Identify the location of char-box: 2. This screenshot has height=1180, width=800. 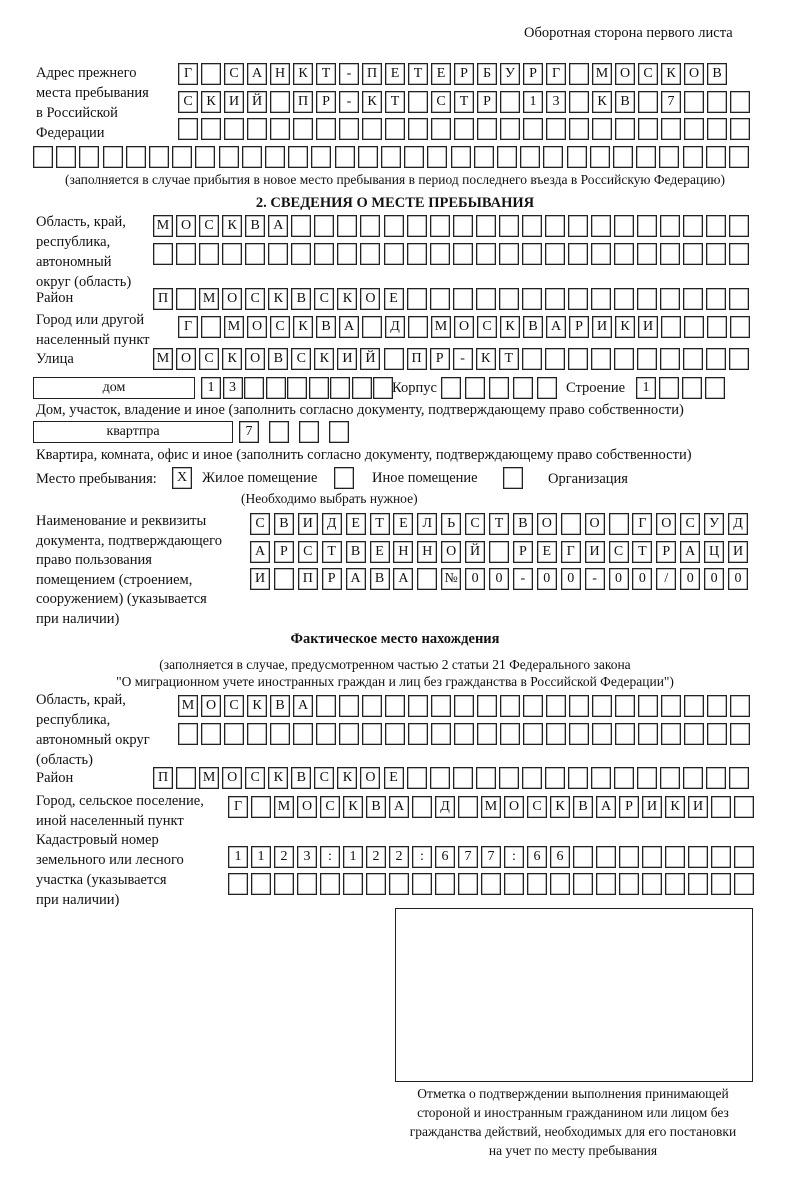
(399, 857).